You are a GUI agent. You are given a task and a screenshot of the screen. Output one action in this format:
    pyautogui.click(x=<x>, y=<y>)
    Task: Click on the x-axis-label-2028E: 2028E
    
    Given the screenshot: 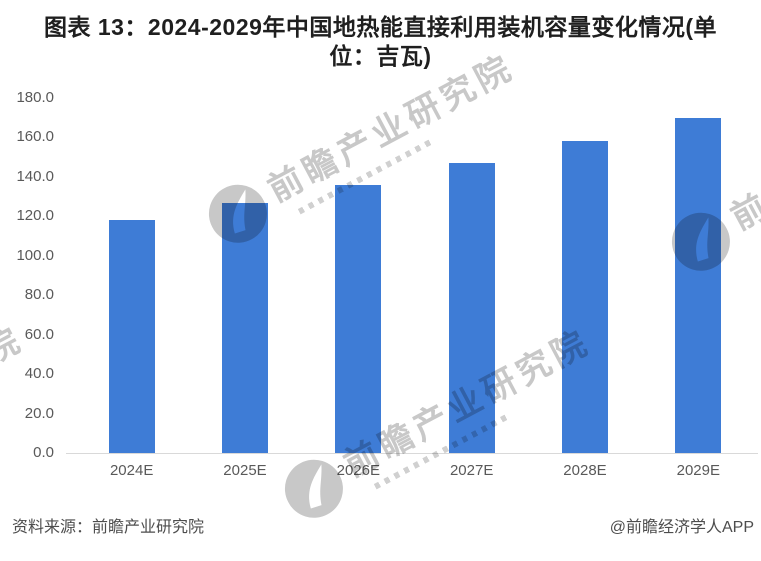 What is the action you would take?
    pyautogui.click(x=585, y=470)
    